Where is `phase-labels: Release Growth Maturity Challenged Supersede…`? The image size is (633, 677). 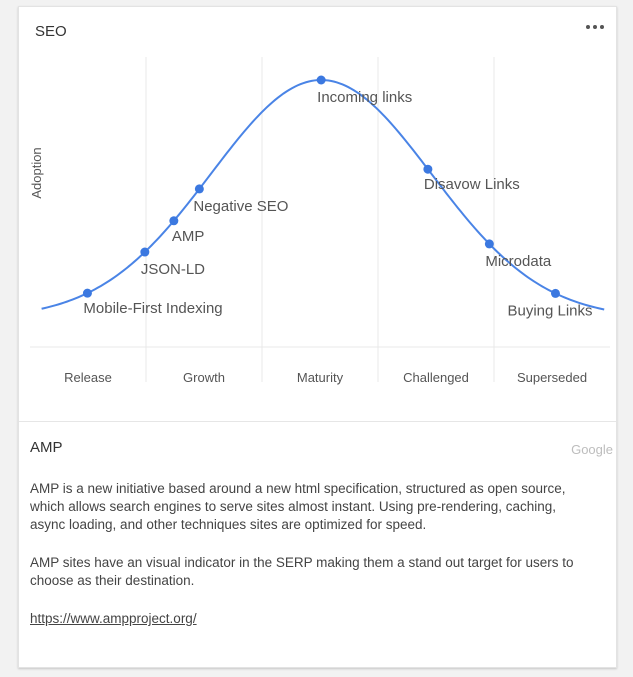 phase-labels: Release Growth Maturity Challenged Supersede… is located at coordinates (325, 377).